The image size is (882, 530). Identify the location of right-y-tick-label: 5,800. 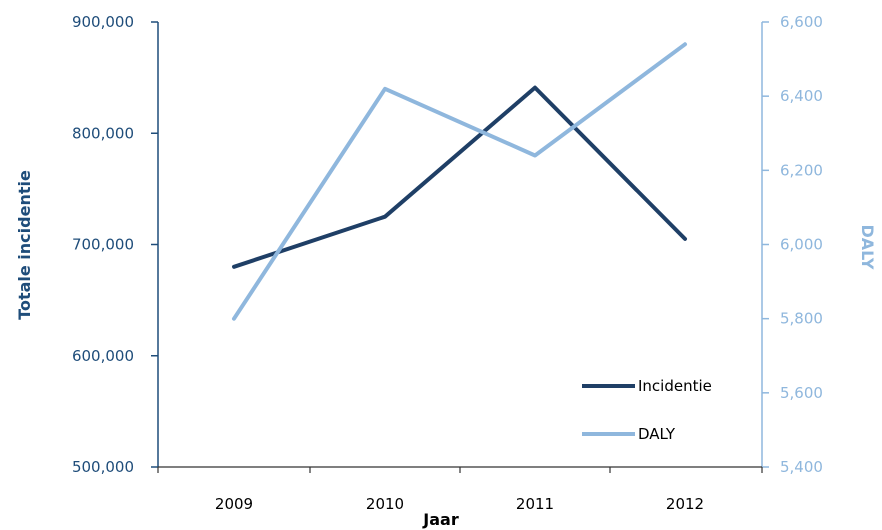
(801, 319).